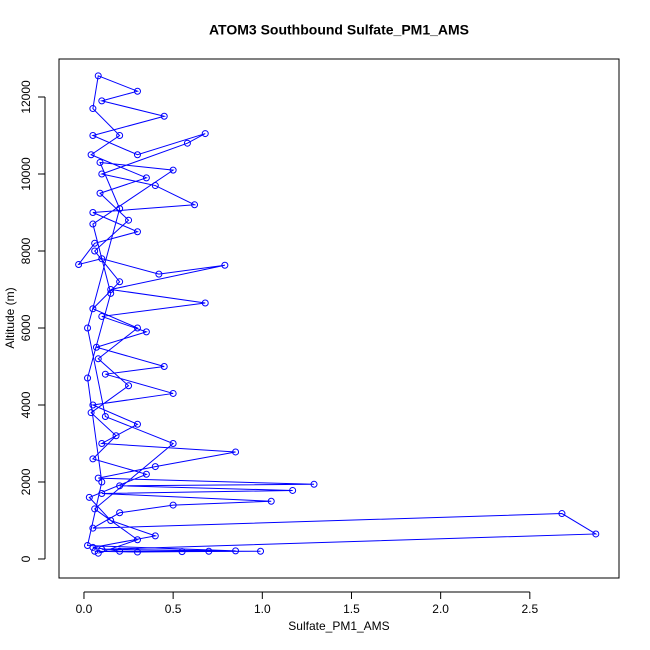  Describe the element at coordinates (26, 404) in the screenshot. I see `y-tick-label: 4000` at that location.